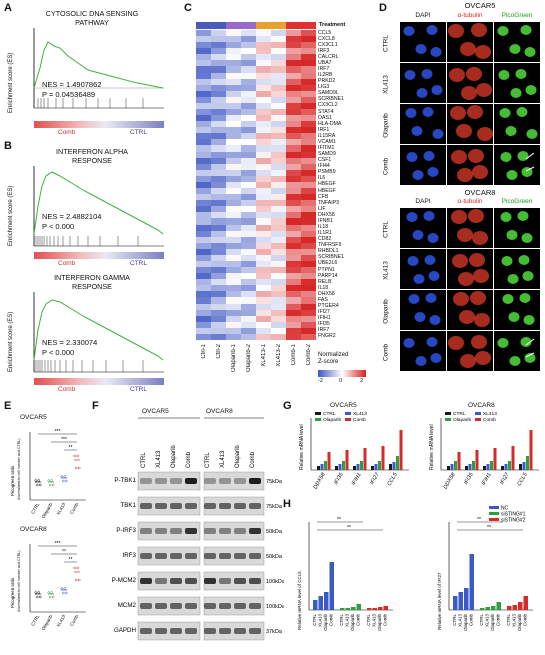 The width and height of the screenshot is (545, 655). Describe the element at coordinates (67, 389) in the screenshot. I see `gsea-left-label-b2: Comb` at that location.